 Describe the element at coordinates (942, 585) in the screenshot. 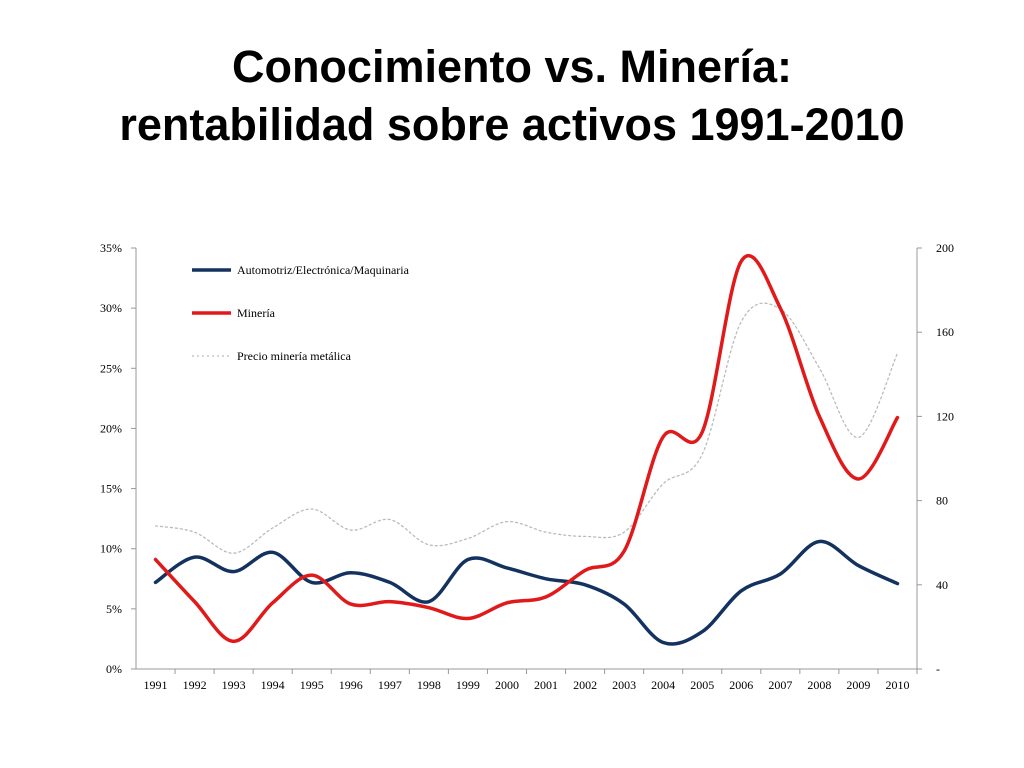

I see `right-tick-label: 40` at that location.